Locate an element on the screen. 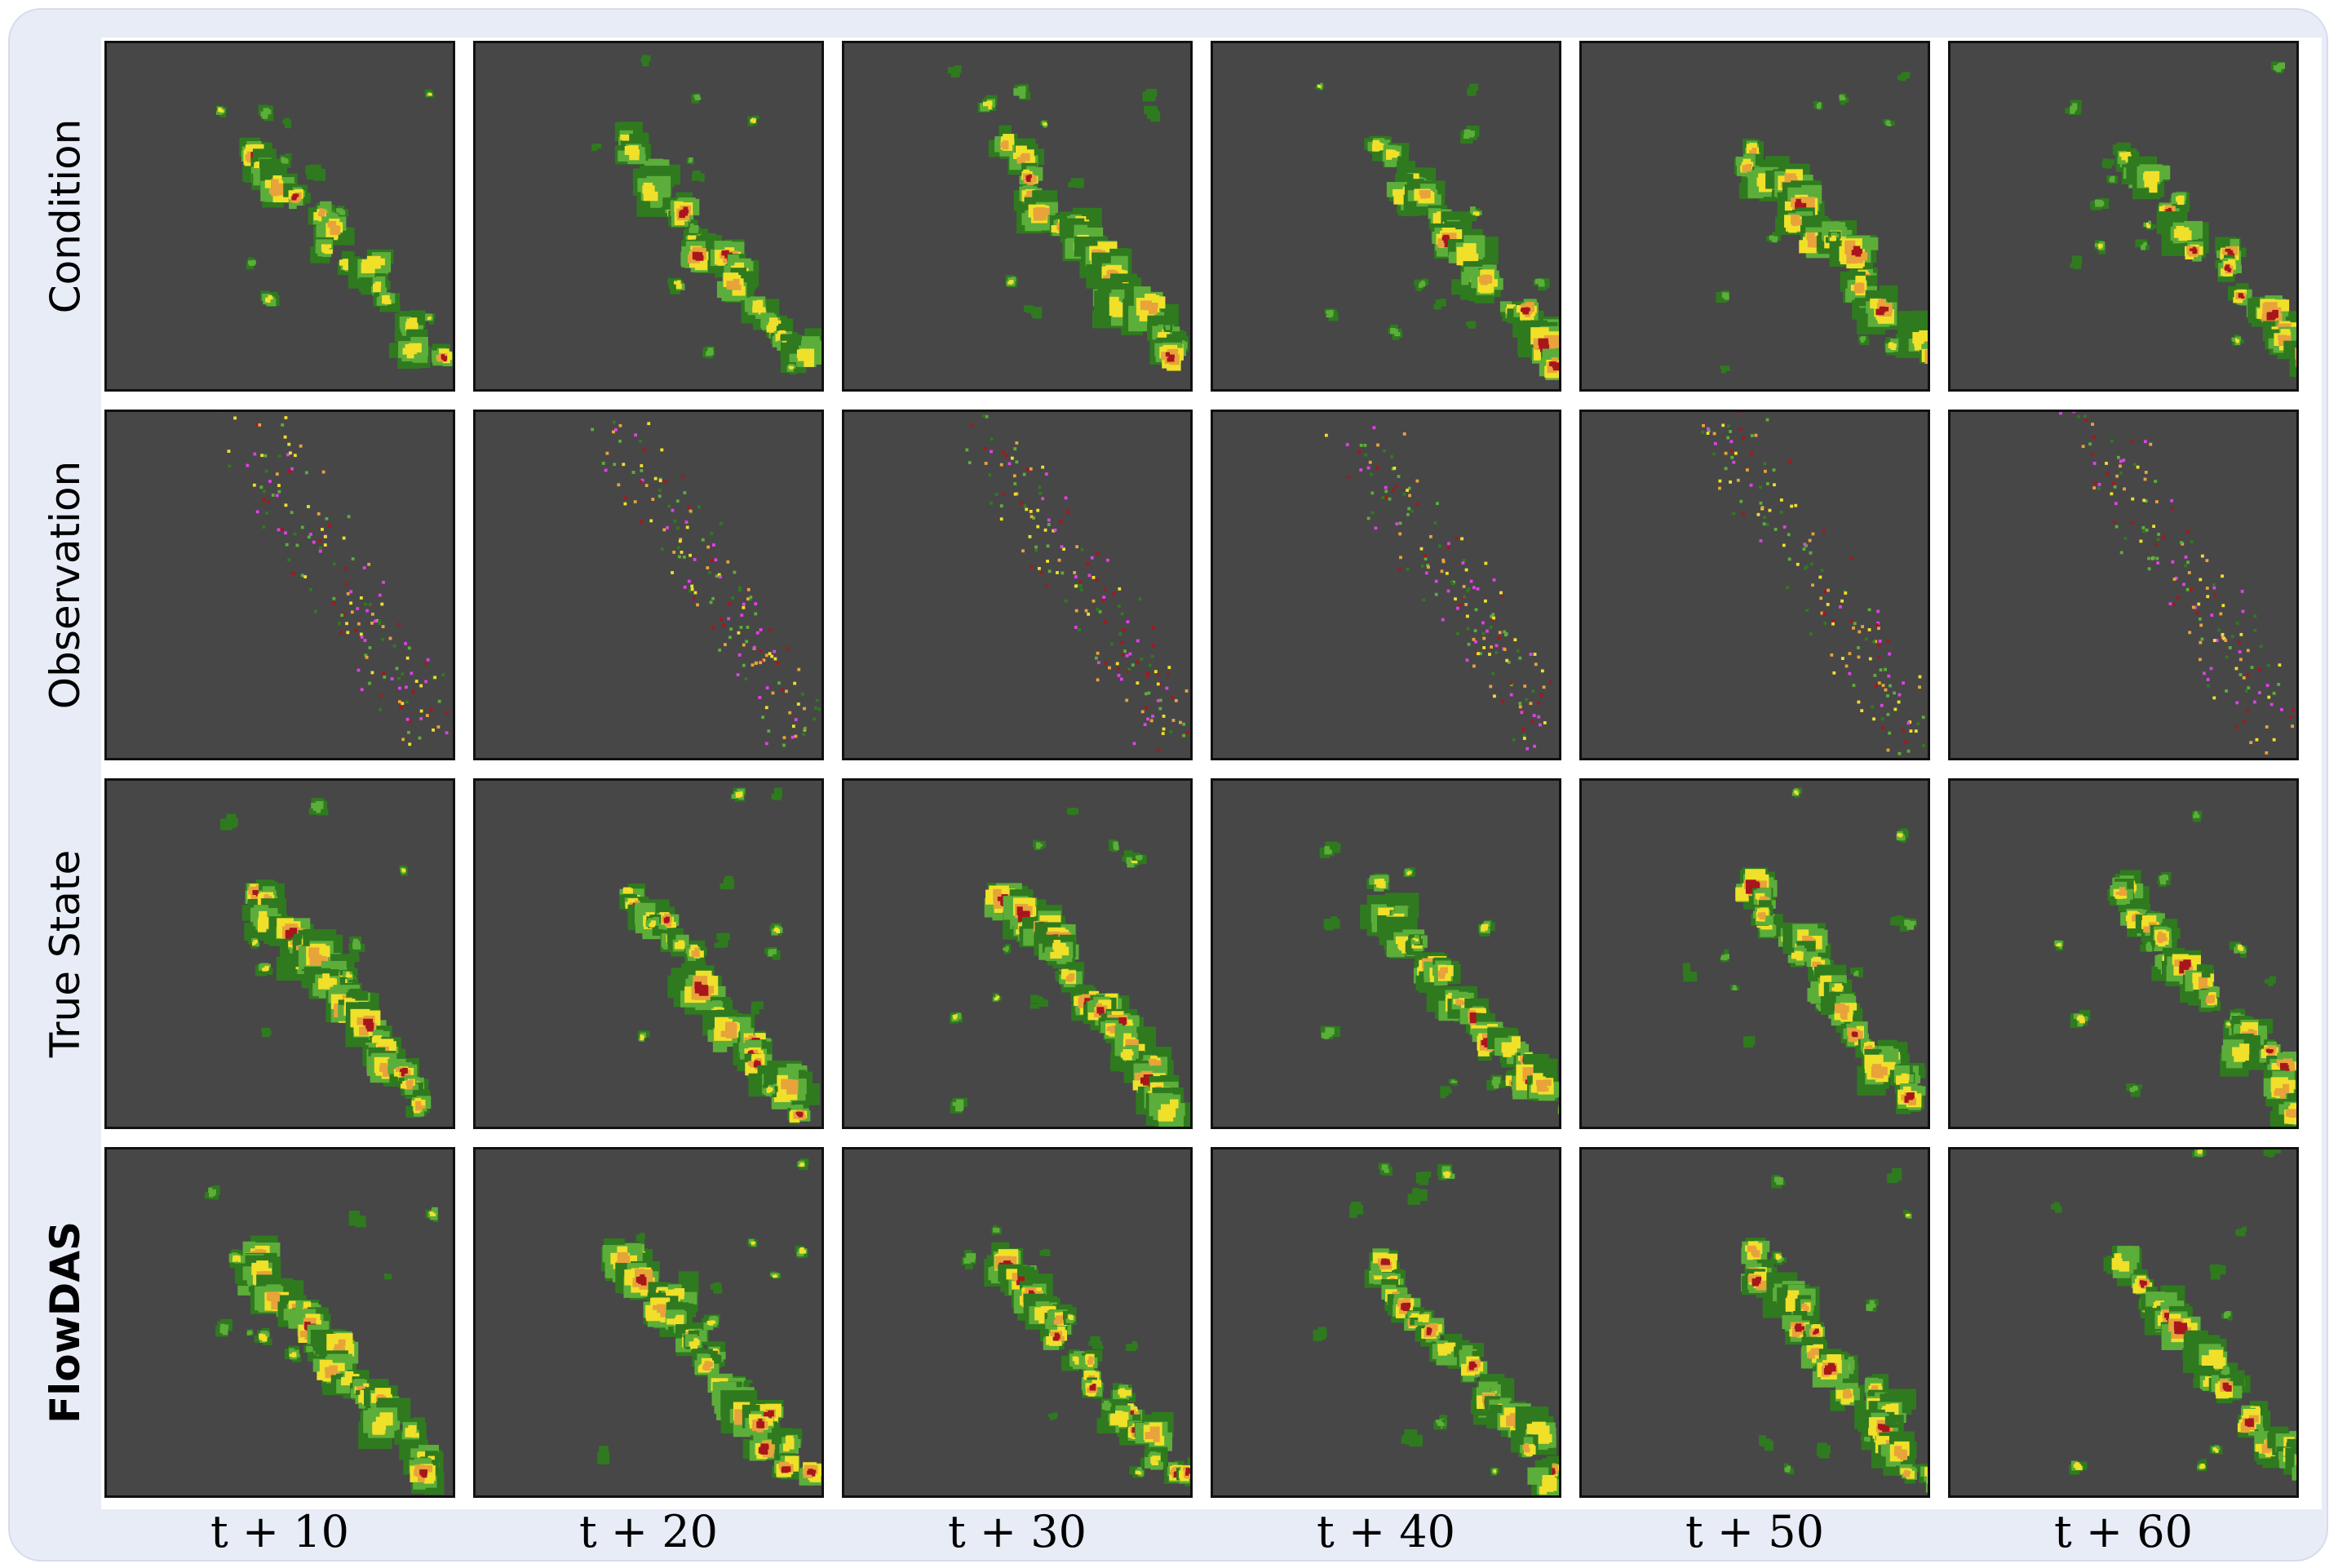 Image resolution: width=2338 pixels, height=1568 pixels. column-label-t10: t + 10 is located at coordinates (279, 1531).